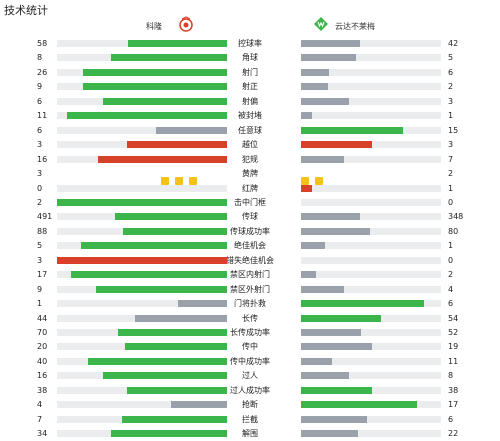  Describe the element at coordinates (250, 217) in the screenshot. I see `stat-row: 491 传球 348` at that location.